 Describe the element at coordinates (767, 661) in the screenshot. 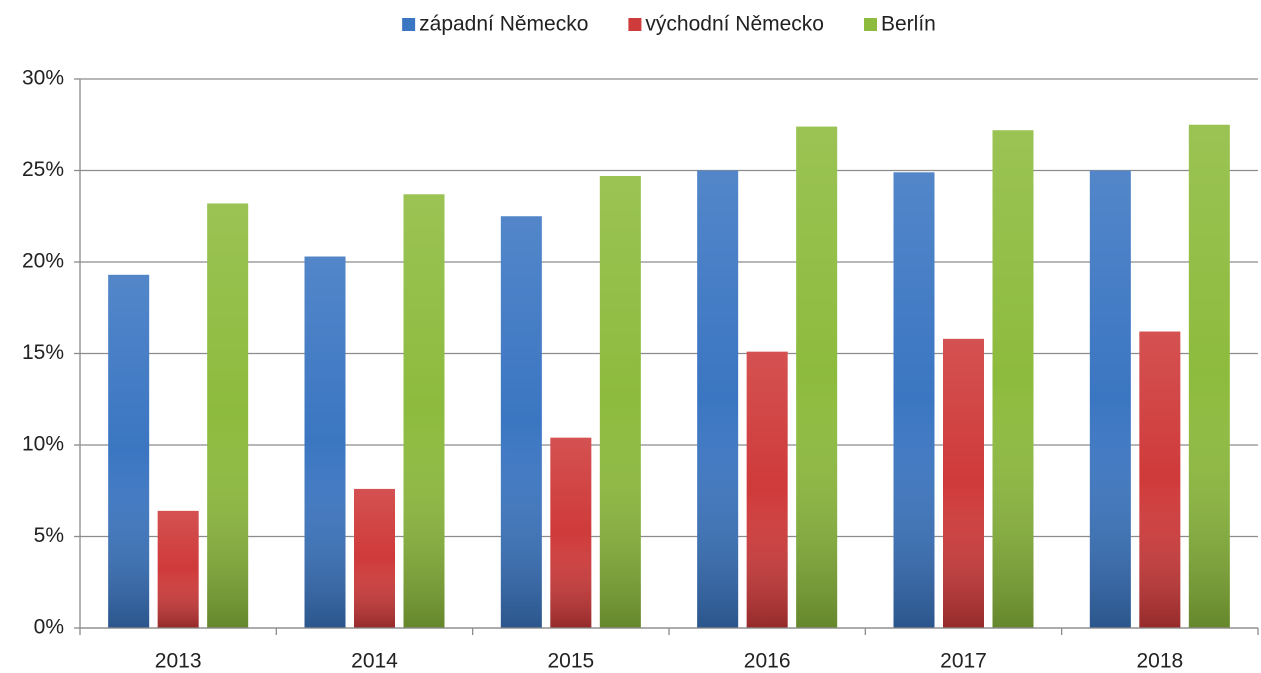

I see `x-tick-label: 2016` at that location.